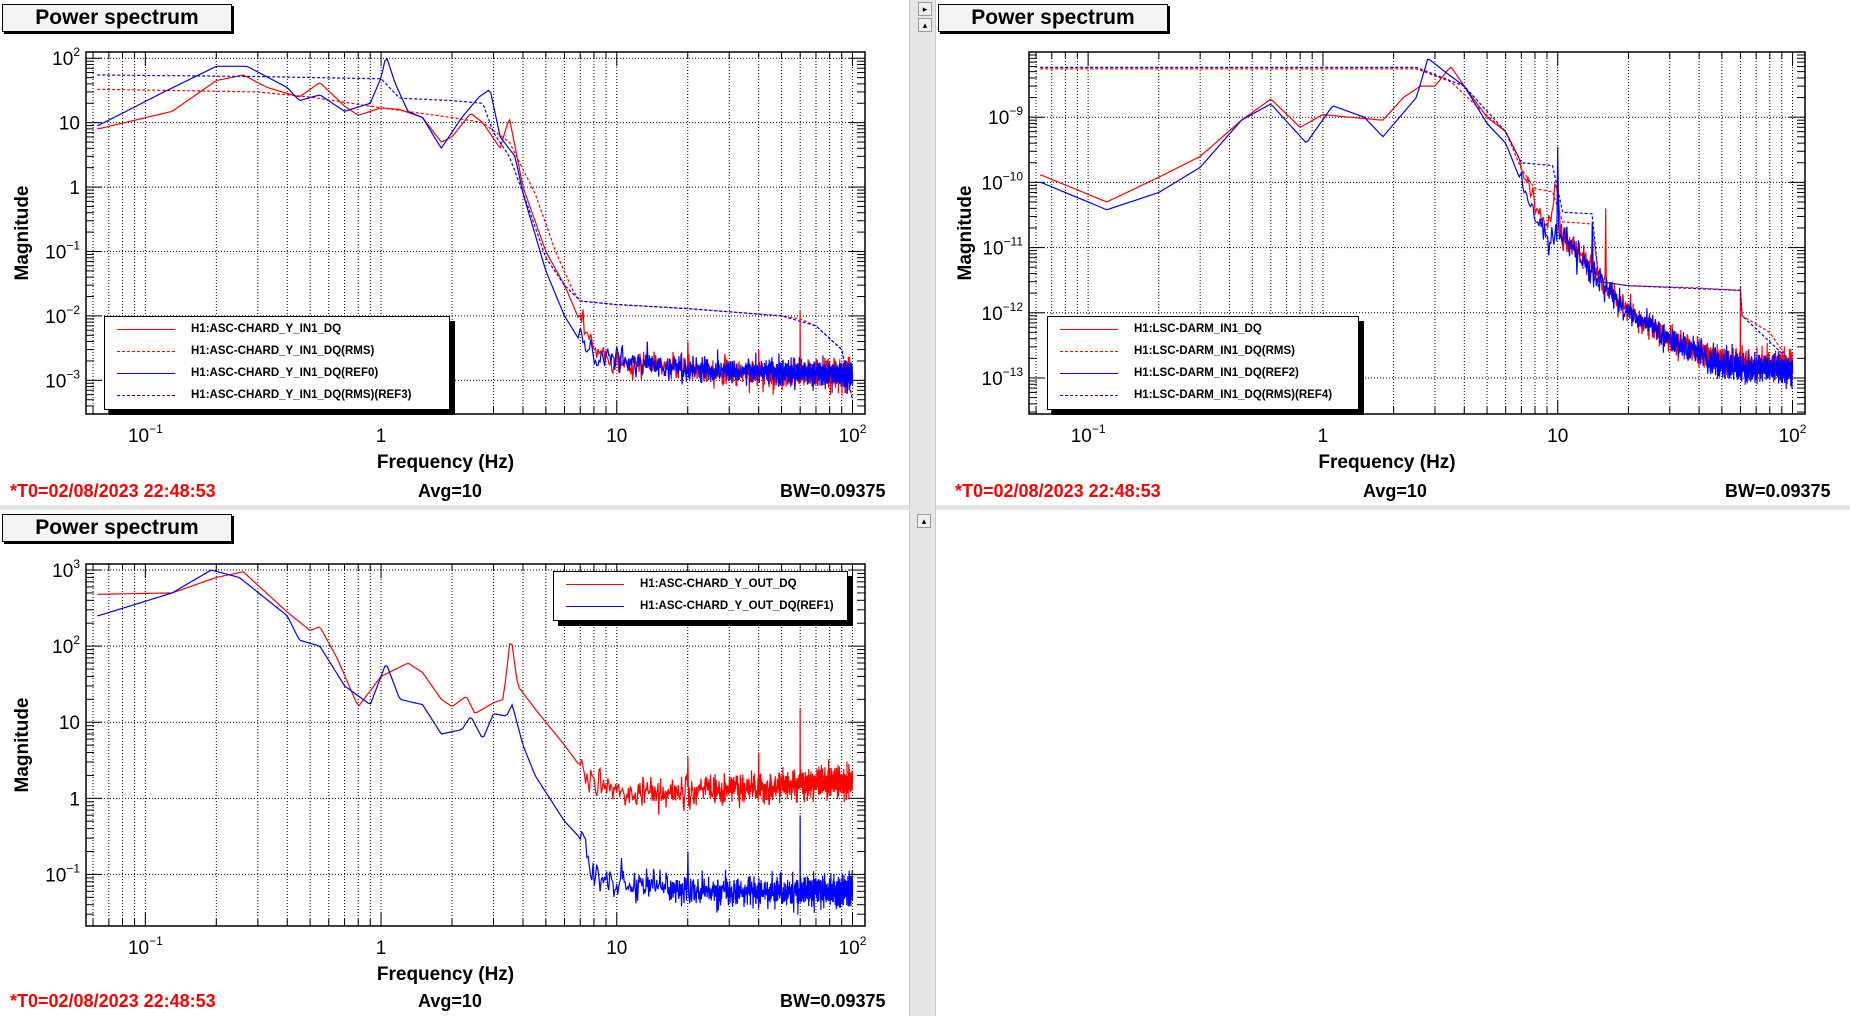 This screenshot has height=1016, width=1850. What do you see at coordinates (1216, 373) in the screenshot?
I see `legend-label: H1:LSC-DARM_IN1_DQ(REF2)` at bounding box center [1216, 373].